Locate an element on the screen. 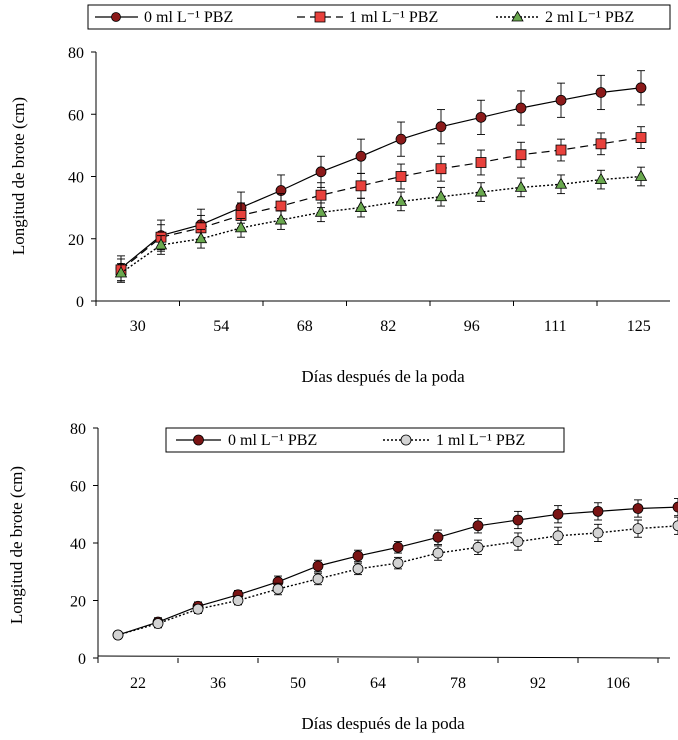 This screenshot has width=678, height=740. x-axis-bottom is located at coordinates (384, 657).